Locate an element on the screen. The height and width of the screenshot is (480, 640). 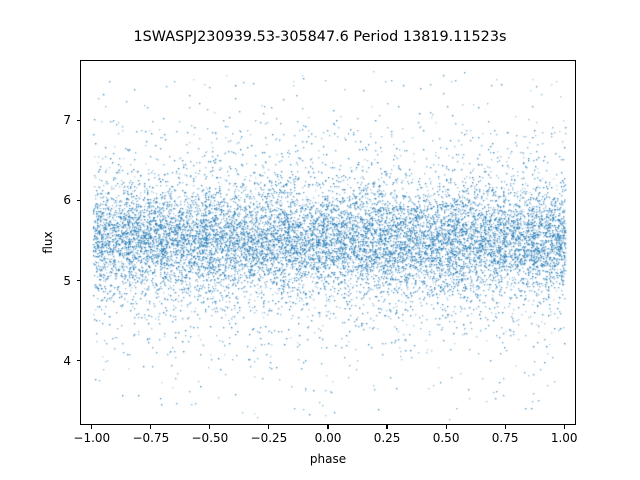
x-tick-label: 0.00 is located at coordinates (328, 438).